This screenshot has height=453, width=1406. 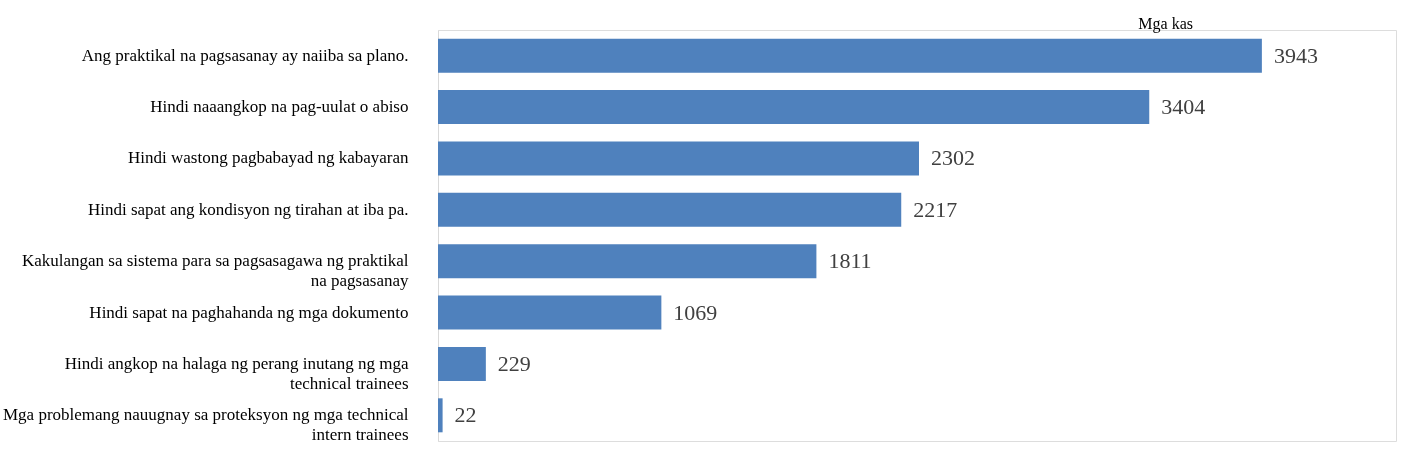 I want to click on annotation: Mga kas, so click(x=1165, y=24).